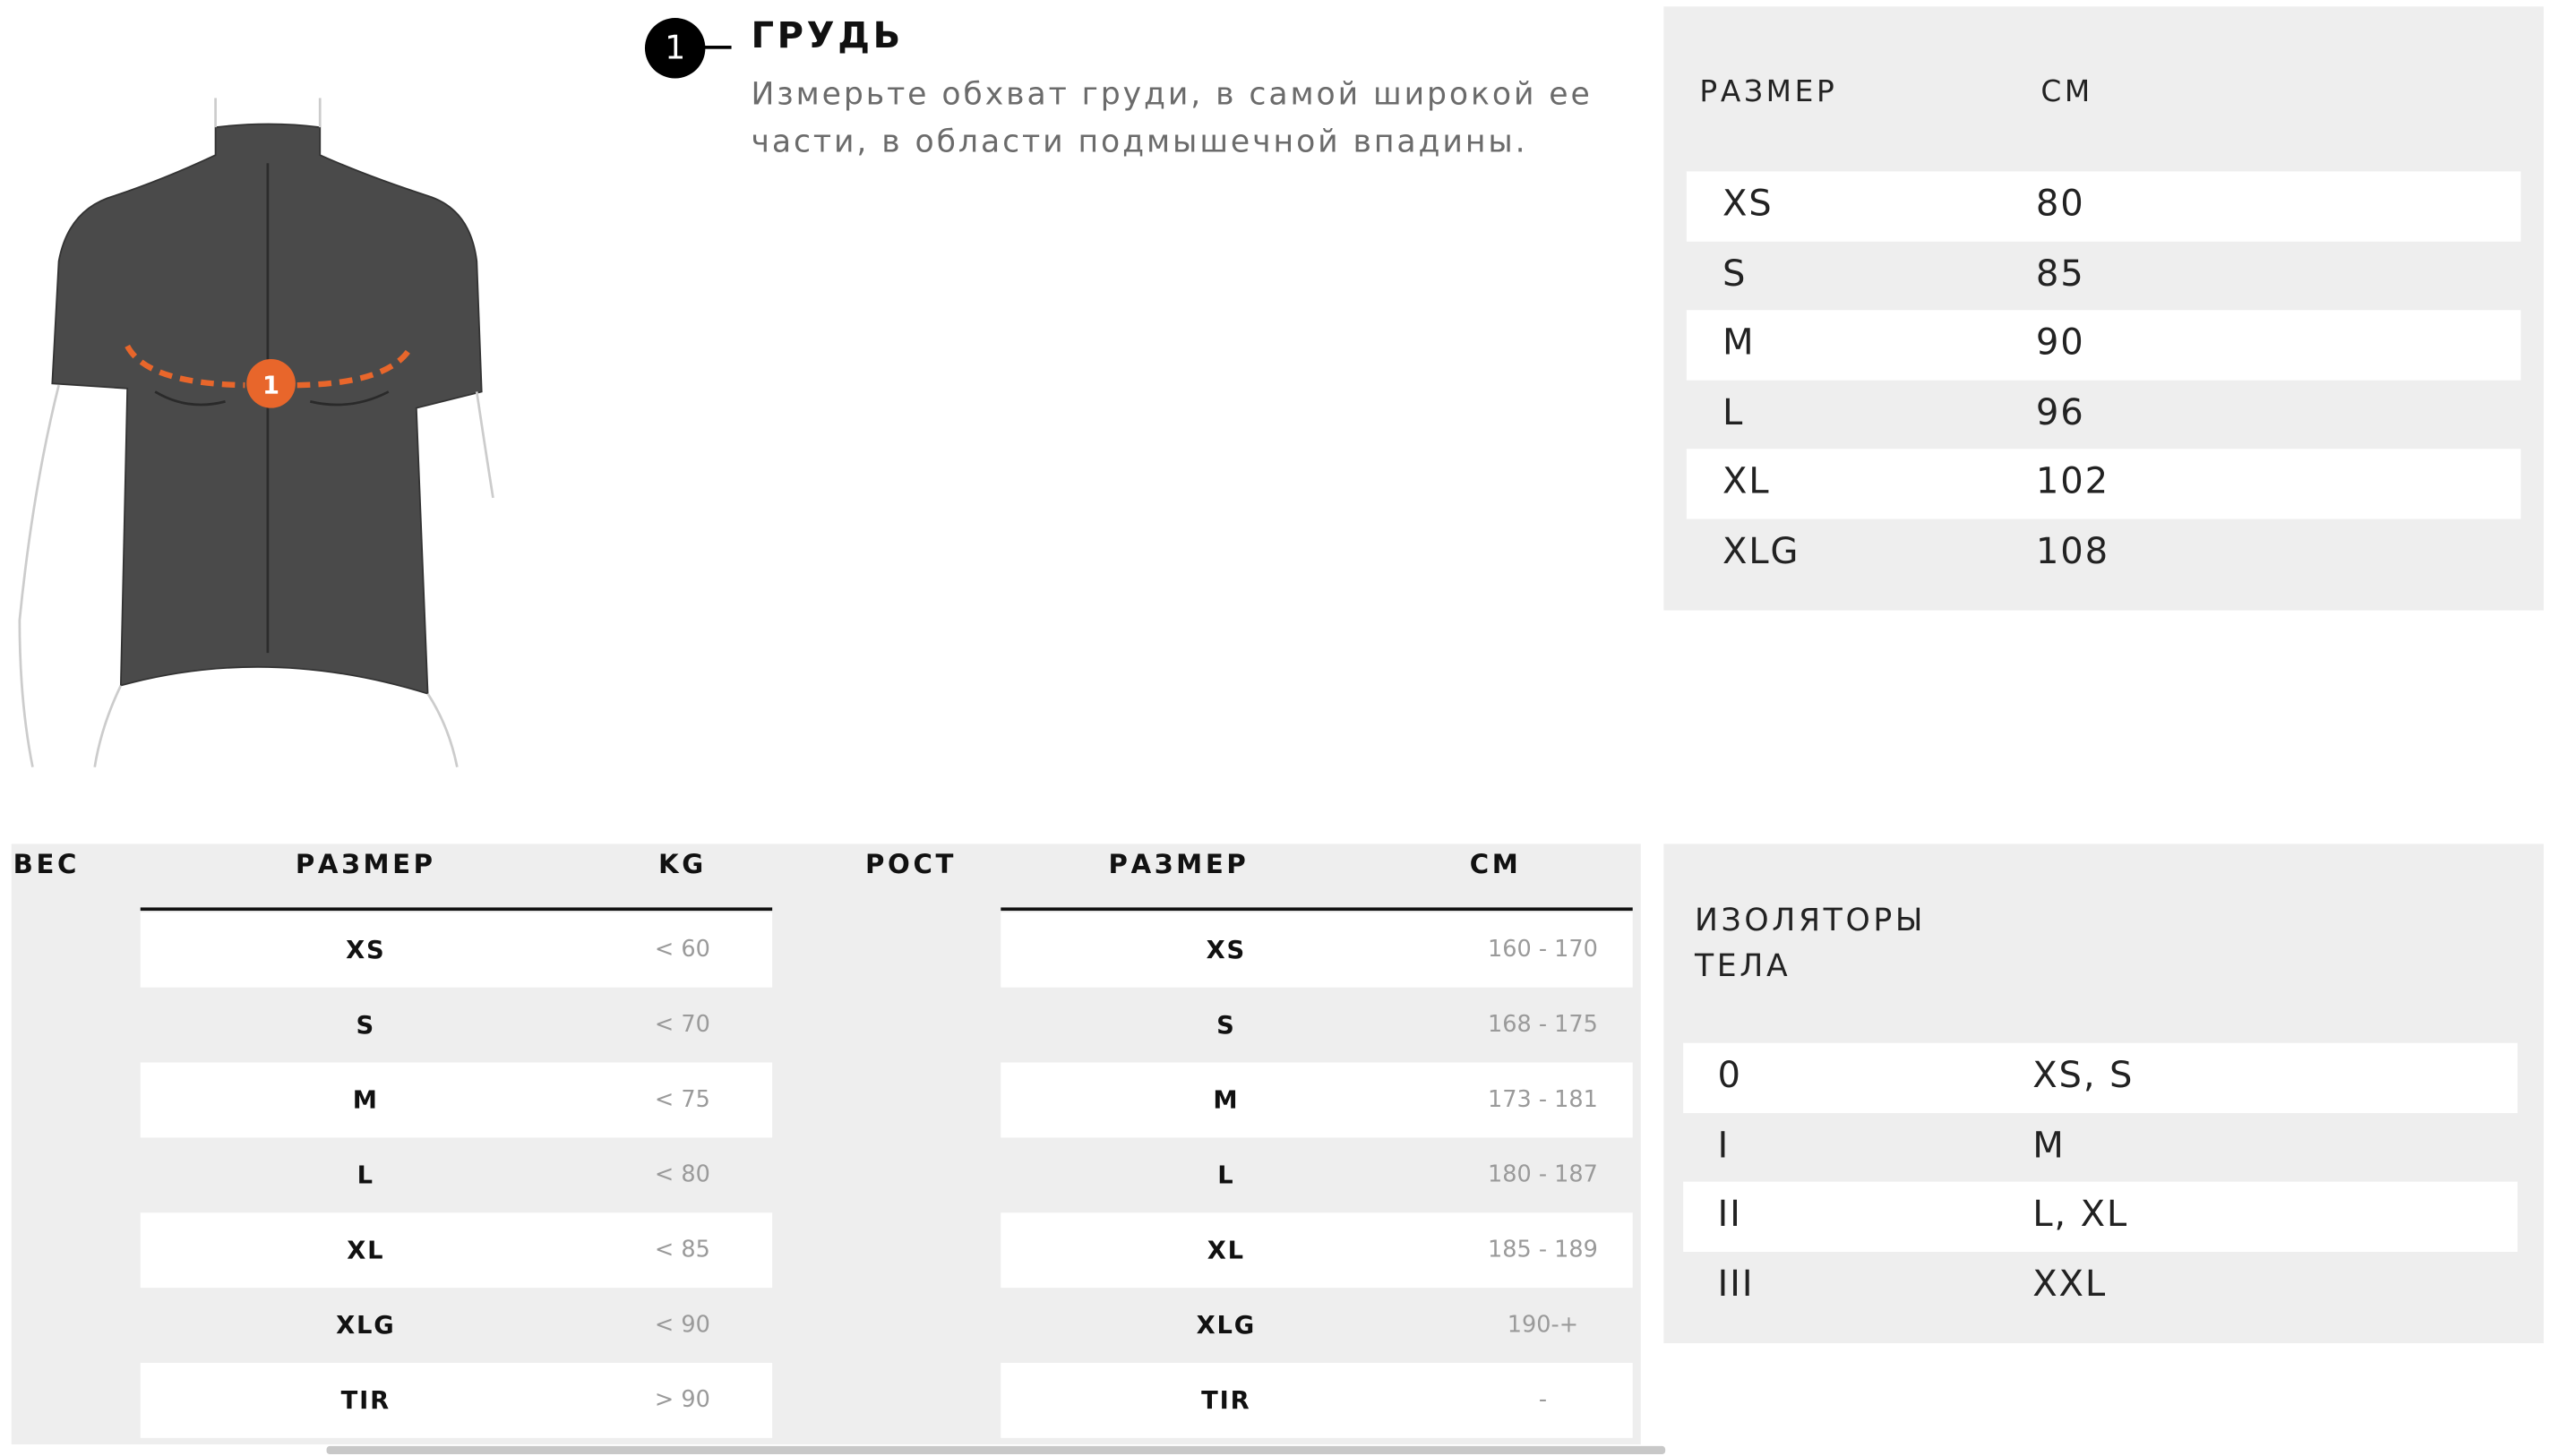 This screenshot has width=2560, height=1456. What do you see at coordinates (2060, 413) in the screenshot?
I see `cm-cell: 96` at bounding box center [2060, 413].